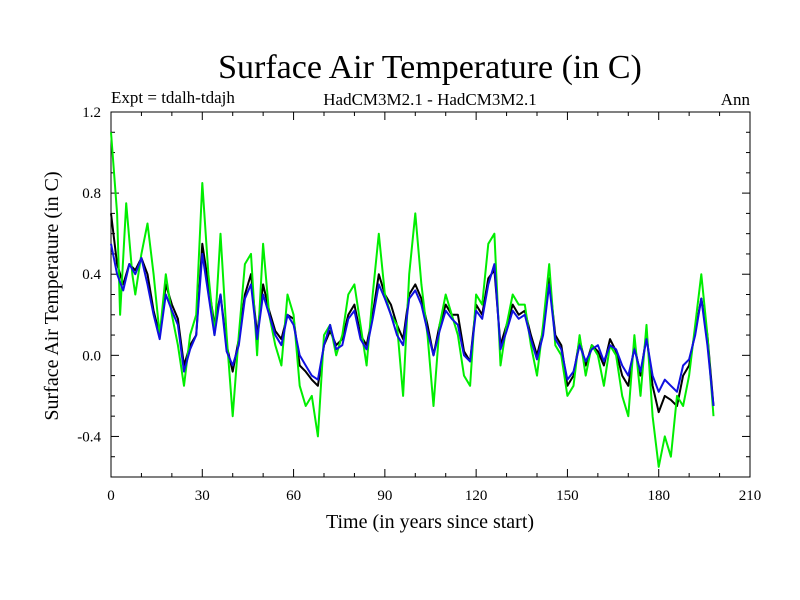 The image size is (800, 600). I want to click on x-tick-label: 210, so click(750, 496).